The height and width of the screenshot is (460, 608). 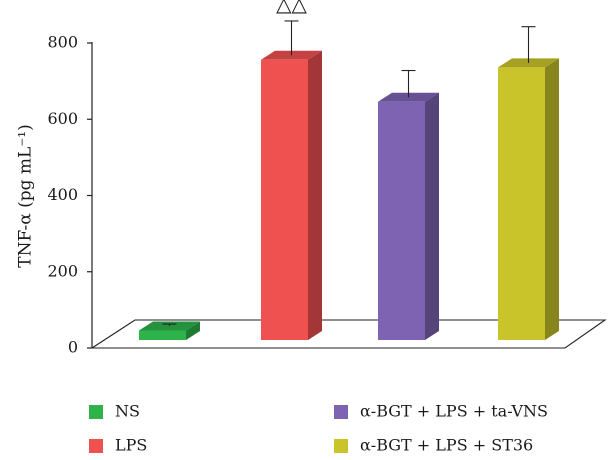 I want to click on y-tick-label: 600, so click(x=62, y=118).